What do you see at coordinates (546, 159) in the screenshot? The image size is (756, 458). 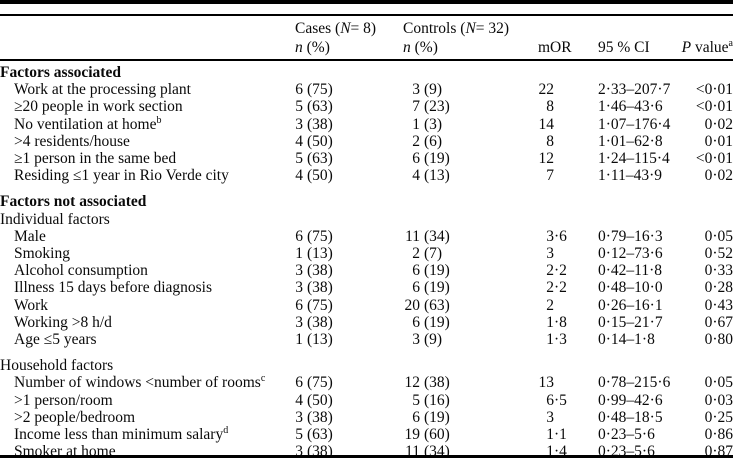 I see `mor-int: 12` at bounding box center [546, 159].